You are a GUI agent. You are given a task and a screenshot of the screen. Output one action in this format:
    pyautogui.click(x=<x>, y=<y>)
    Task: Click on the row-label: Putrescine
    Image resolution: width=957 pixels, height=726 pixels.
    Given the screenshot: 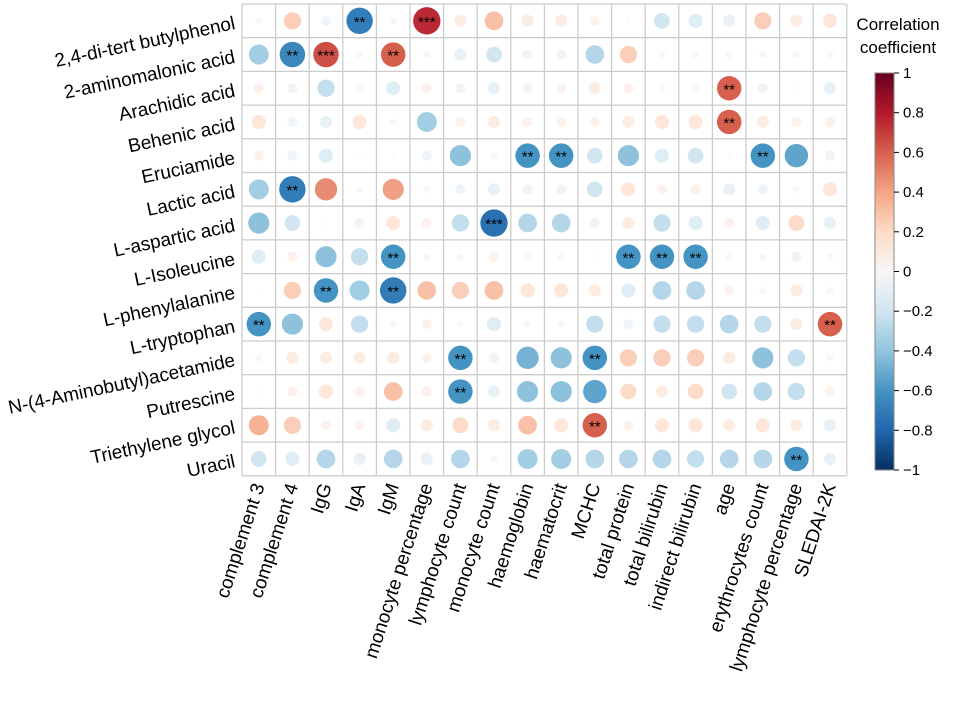 What is the action you would take?
    pyautogui.click(x=191, y=403)
    